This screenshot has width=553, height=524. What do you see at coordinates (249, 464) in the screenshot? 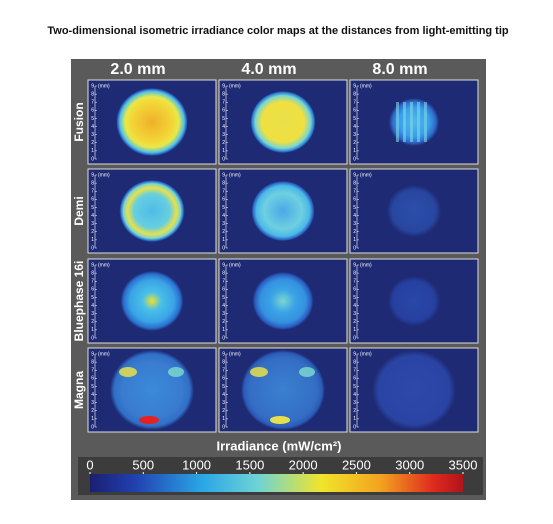
I see `colorbar-tick-label: 1500` at bounding box center [249, 464].